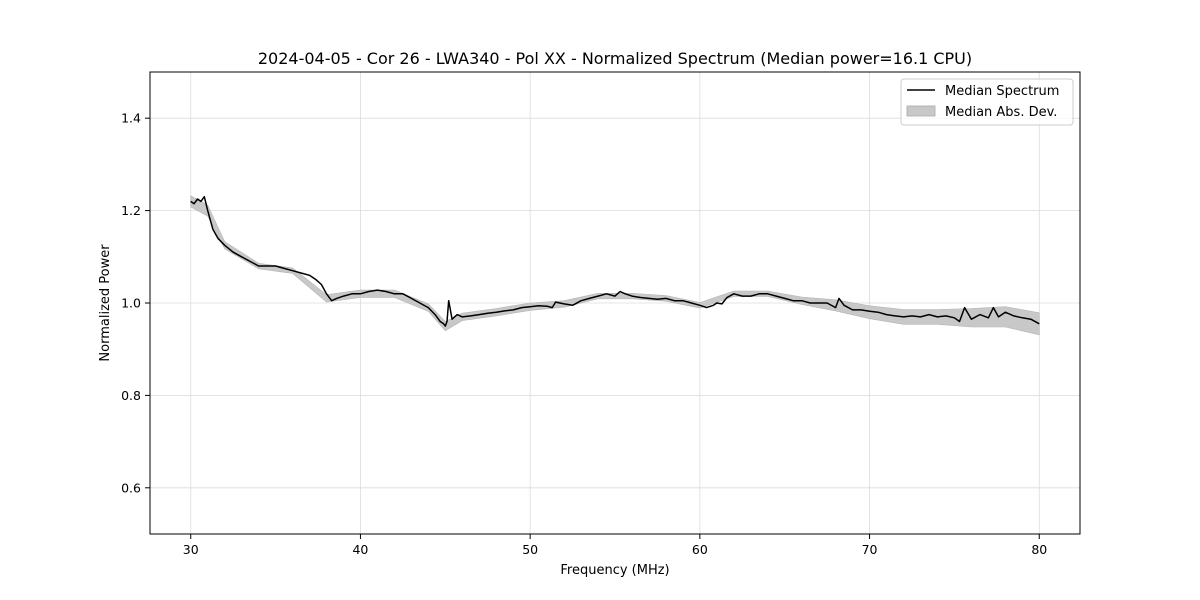  What do you see at coordinates (360, 549) in the screenshot?
I see `x-tick-label: 40` at bounding box center [360, 549].